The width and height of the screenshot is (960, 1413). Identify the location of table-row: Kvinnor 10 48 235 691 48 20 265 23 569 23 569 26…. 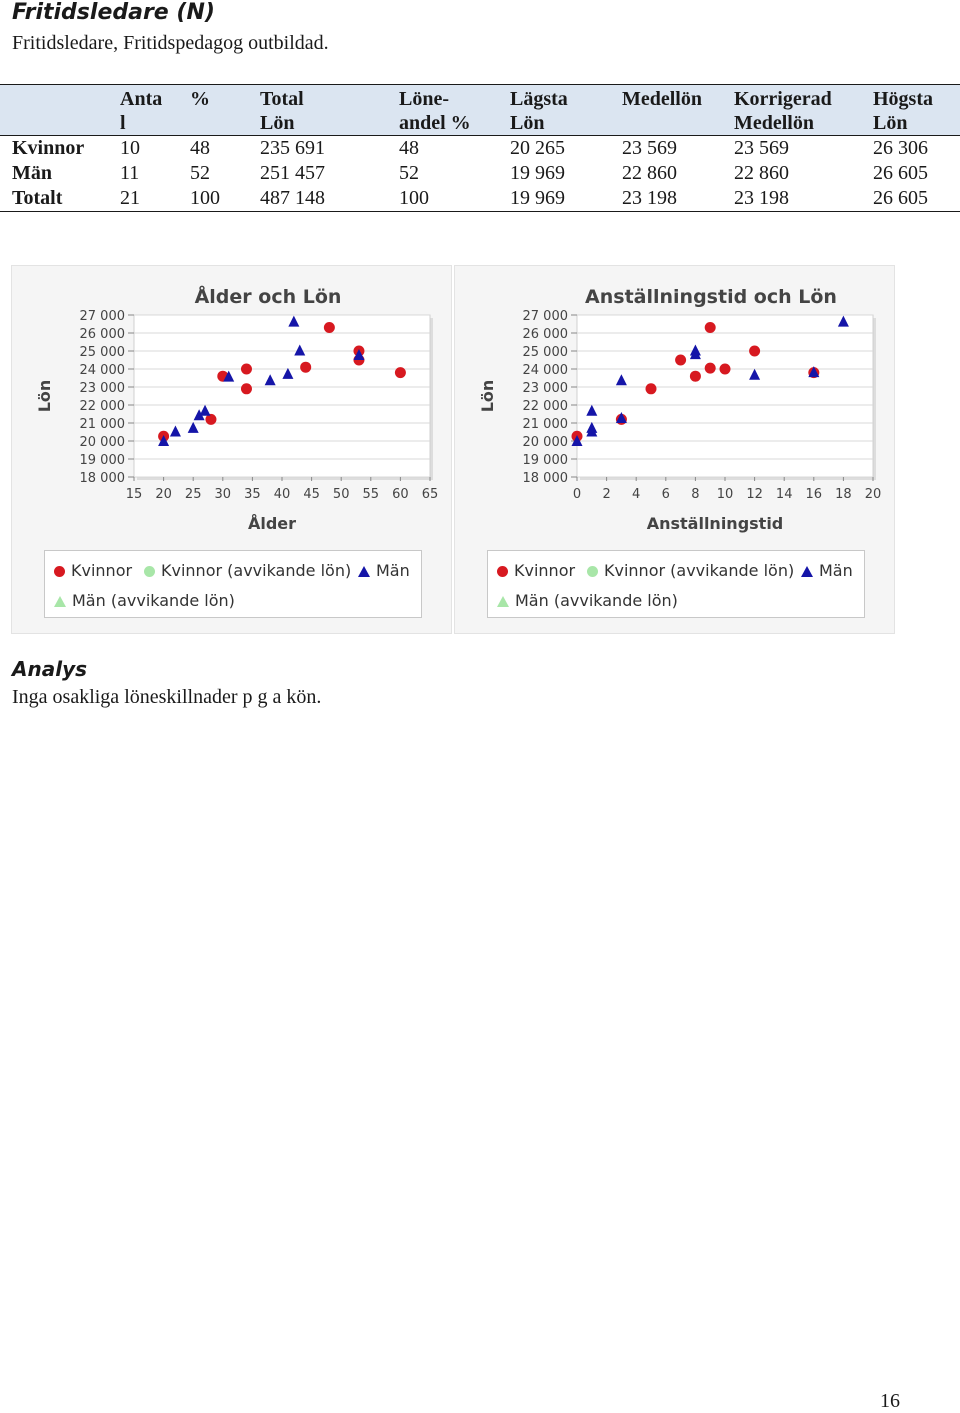
(480, 148).